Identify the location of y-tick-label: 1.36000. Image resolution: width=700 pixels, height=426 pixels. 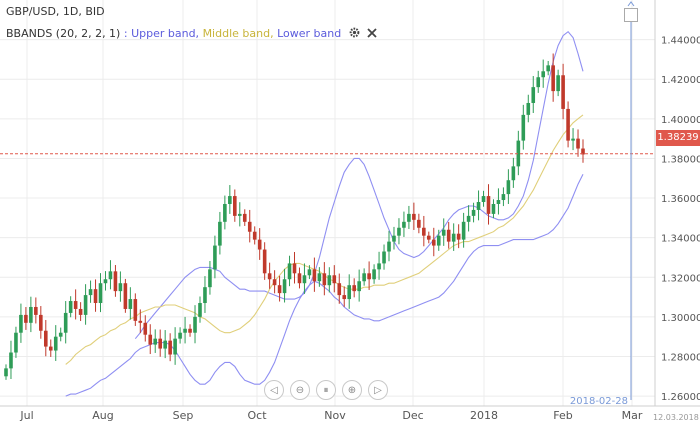
(680, 199).